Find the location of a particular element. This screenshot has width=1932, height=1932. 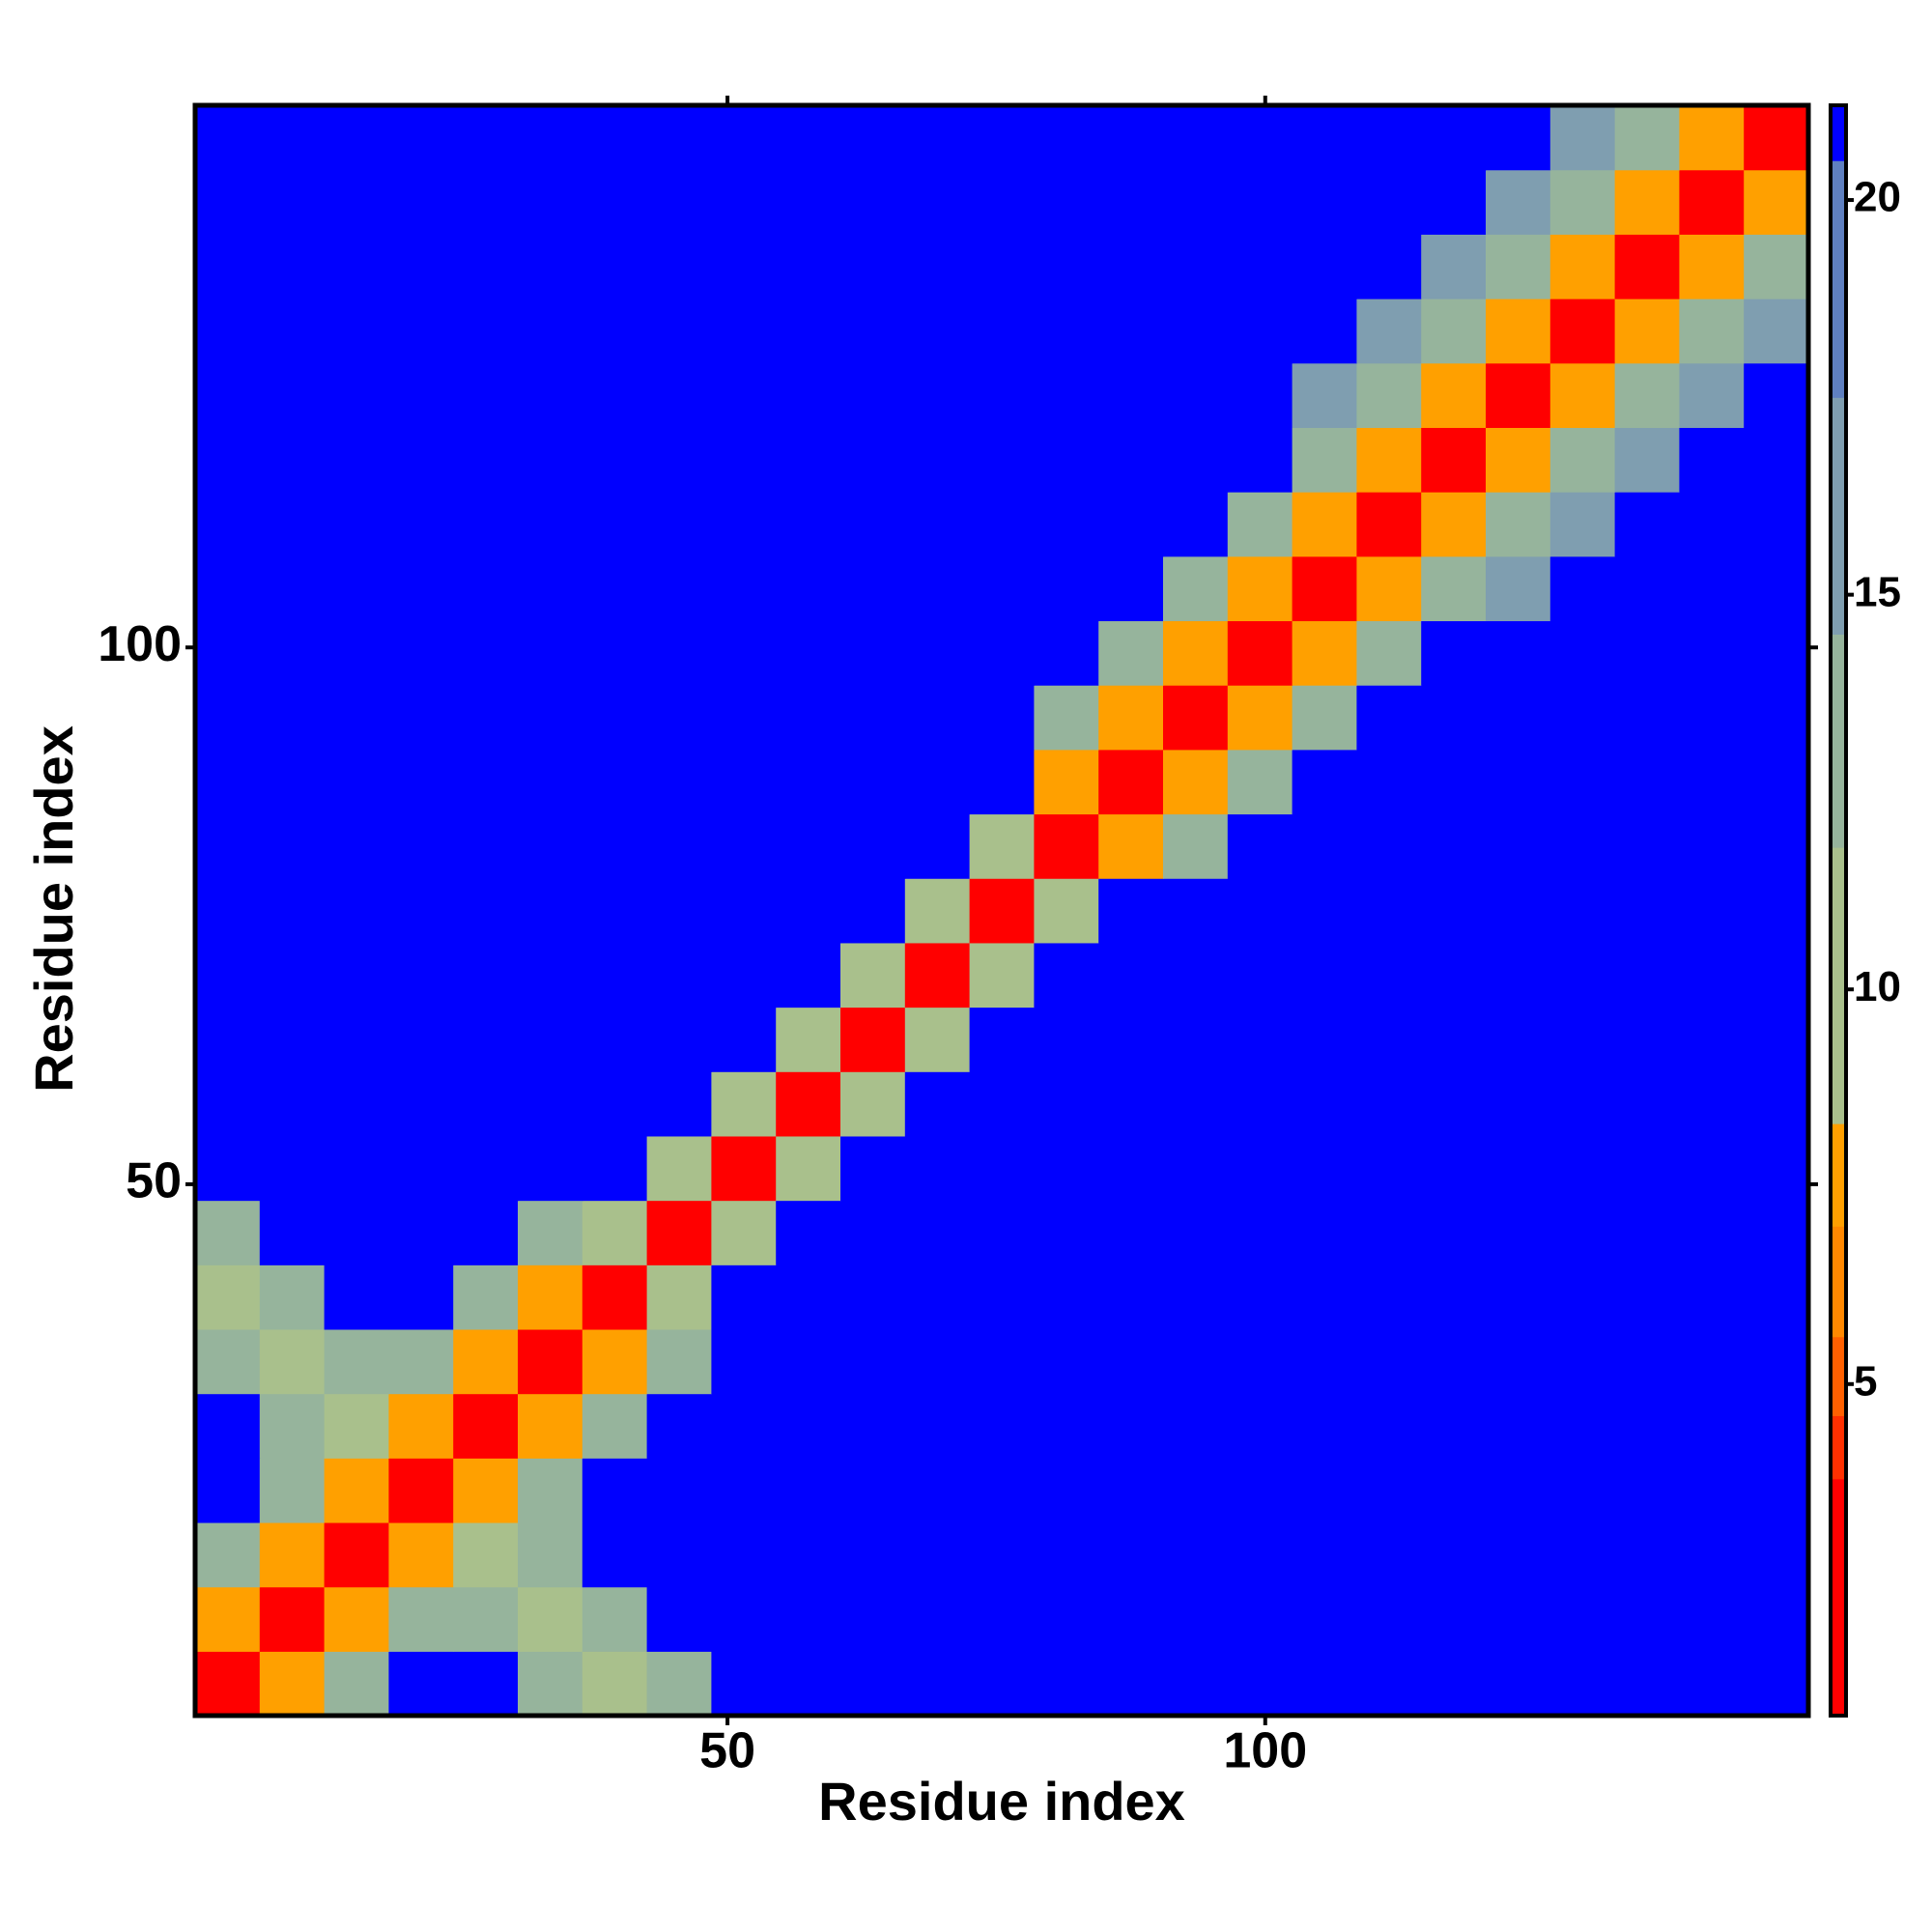

colorbar: 5 10 15 20 is located at coordinates (1866, 911).